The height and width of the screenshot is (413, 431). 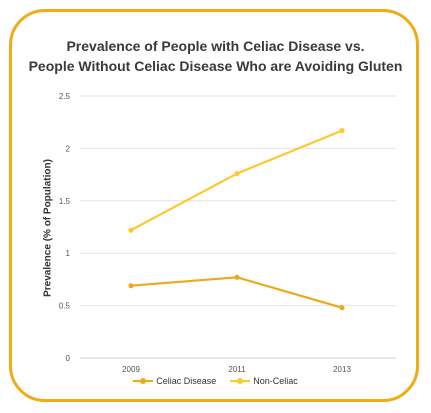 What do you see at coordinates (143, 381) in the screenshot?
I see `legend-swatch-celiac` at bounding box center [143, 381].